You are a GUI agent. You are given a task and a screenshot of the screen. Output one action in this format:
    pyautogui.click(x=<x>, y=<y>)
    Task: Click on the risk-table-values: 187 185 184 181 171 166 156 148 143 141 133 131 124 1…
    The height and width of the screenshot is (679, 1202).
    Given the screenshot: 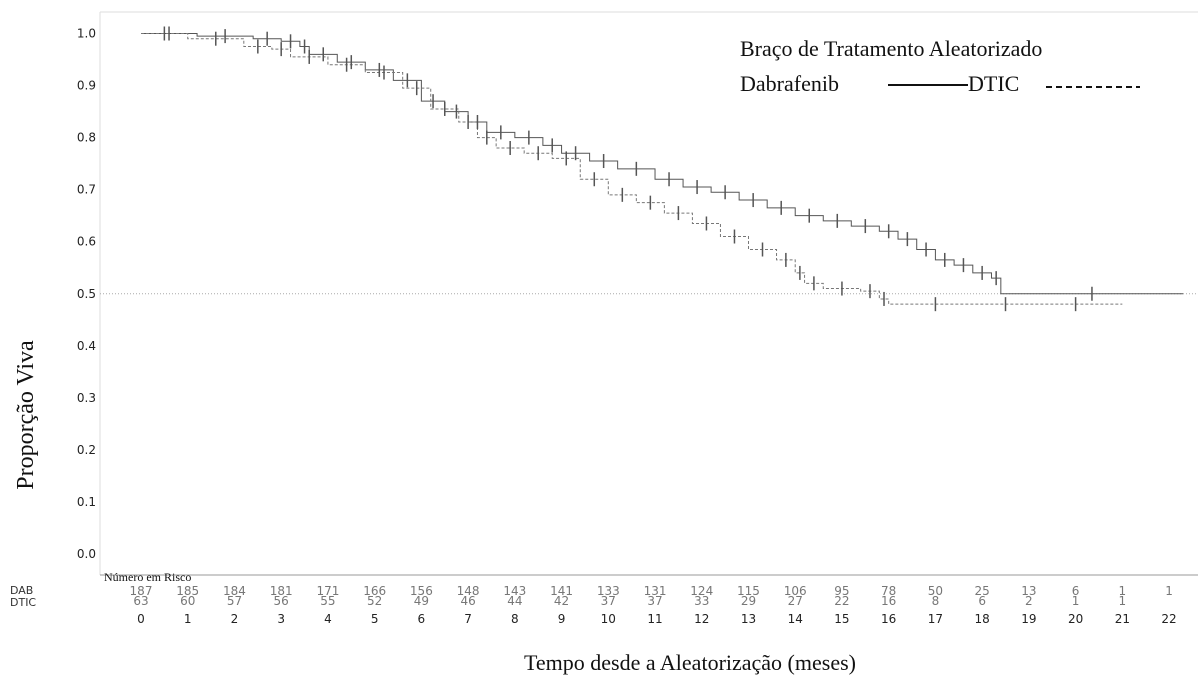 What is the action you would take?
    pyautogui.click(x=651, y=596)
    